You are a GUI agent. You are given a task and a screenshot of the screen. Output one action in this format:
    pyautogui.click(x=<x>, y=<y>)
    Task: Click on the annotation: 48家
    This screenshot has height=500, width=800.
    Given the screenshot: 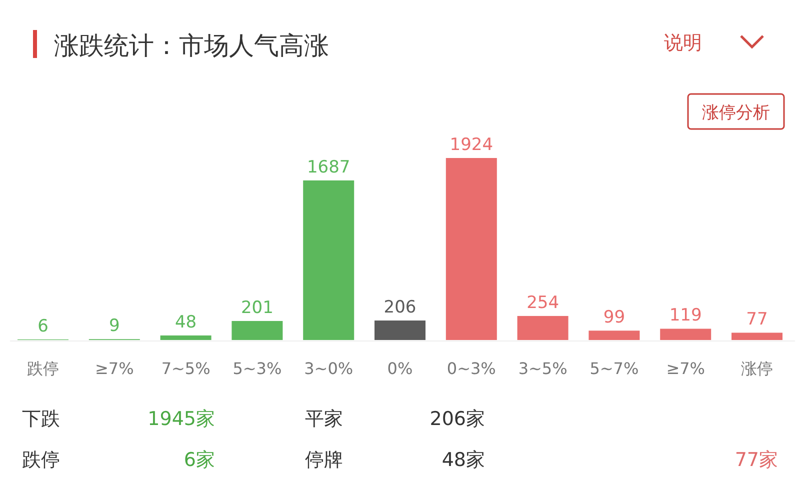 What is the action you would take?
    pyautogui.click(x=463, y=460)
    